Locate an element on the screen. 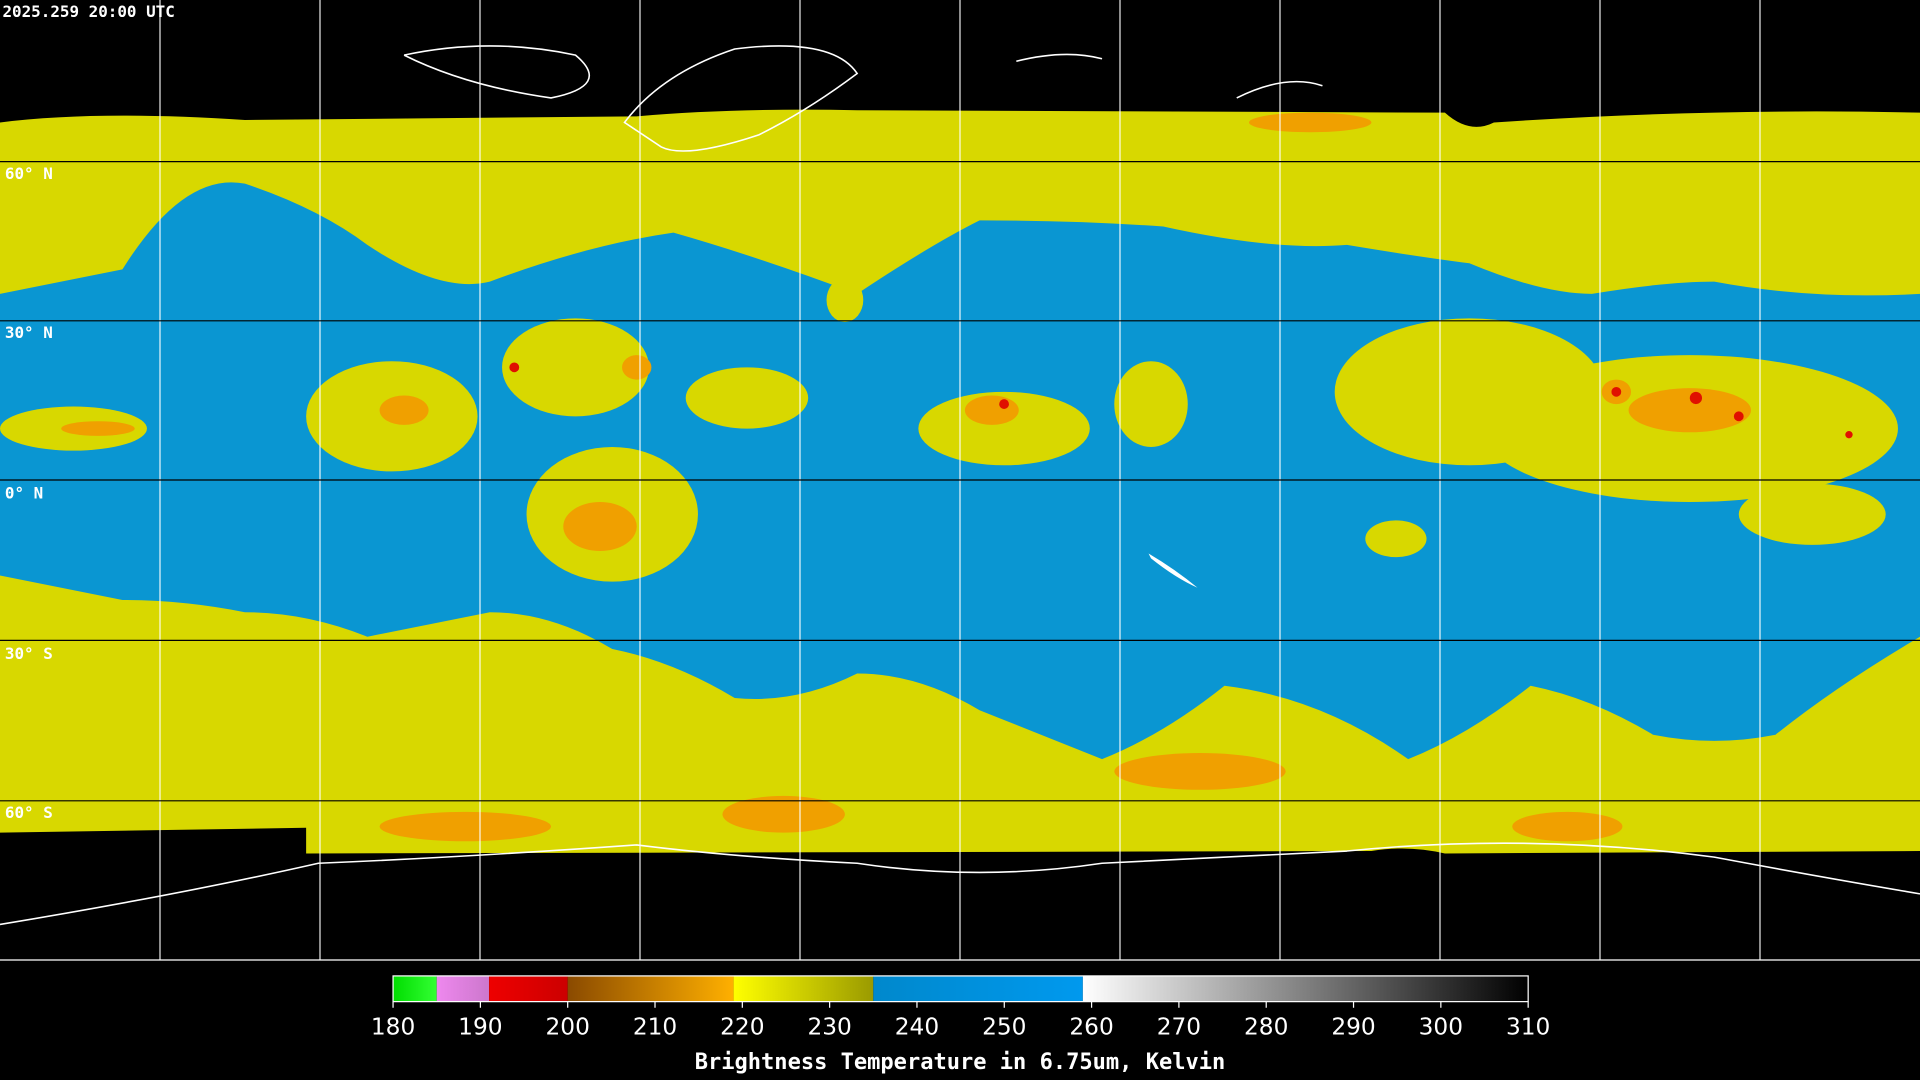 This screenshot has width=1920, height=1080. cold-cloud-tops is located at coordinates (1181, 400).